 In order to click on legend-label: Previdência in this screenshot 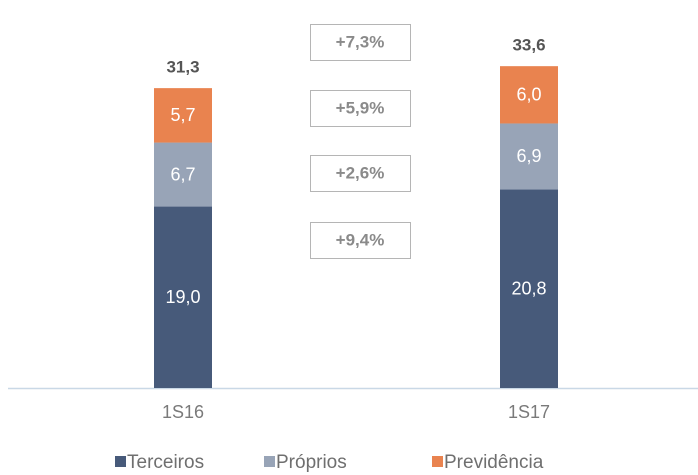, I will do `click(494, 462)`.